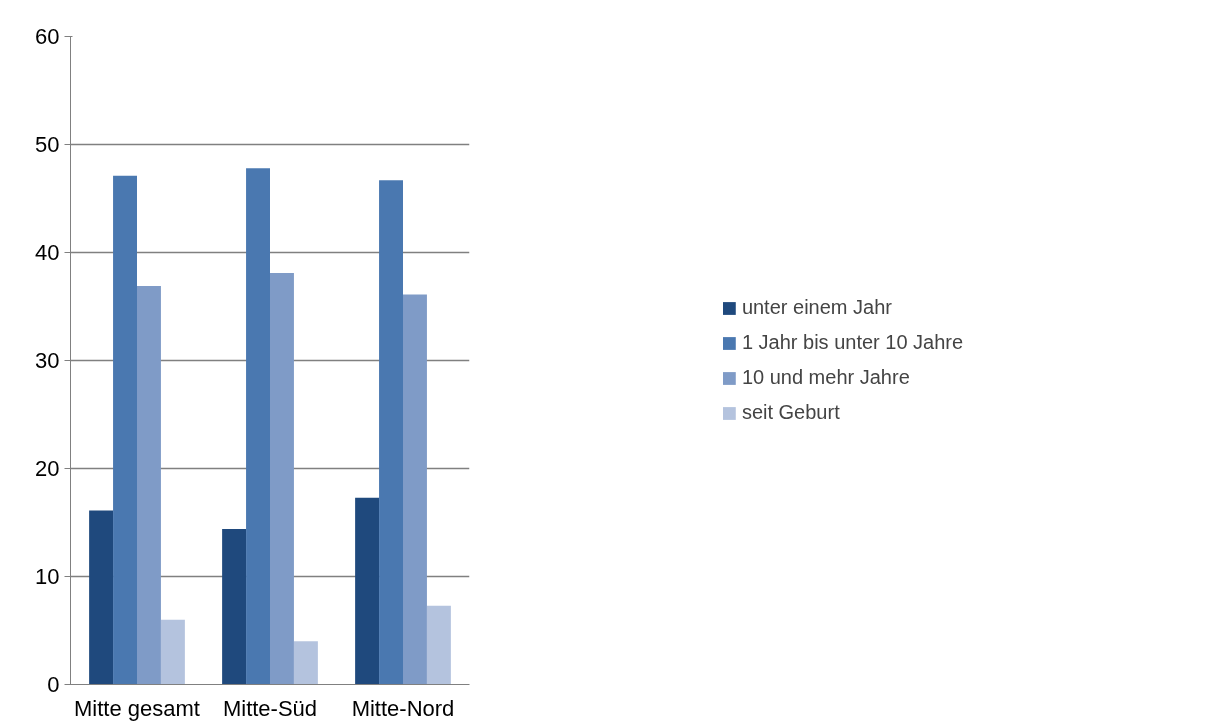 The height and width of the screenshot is (724, 1215). Describe the element at coordinates (47, 36) in the screenshot. I see `y-tick-label: 60` at that location.